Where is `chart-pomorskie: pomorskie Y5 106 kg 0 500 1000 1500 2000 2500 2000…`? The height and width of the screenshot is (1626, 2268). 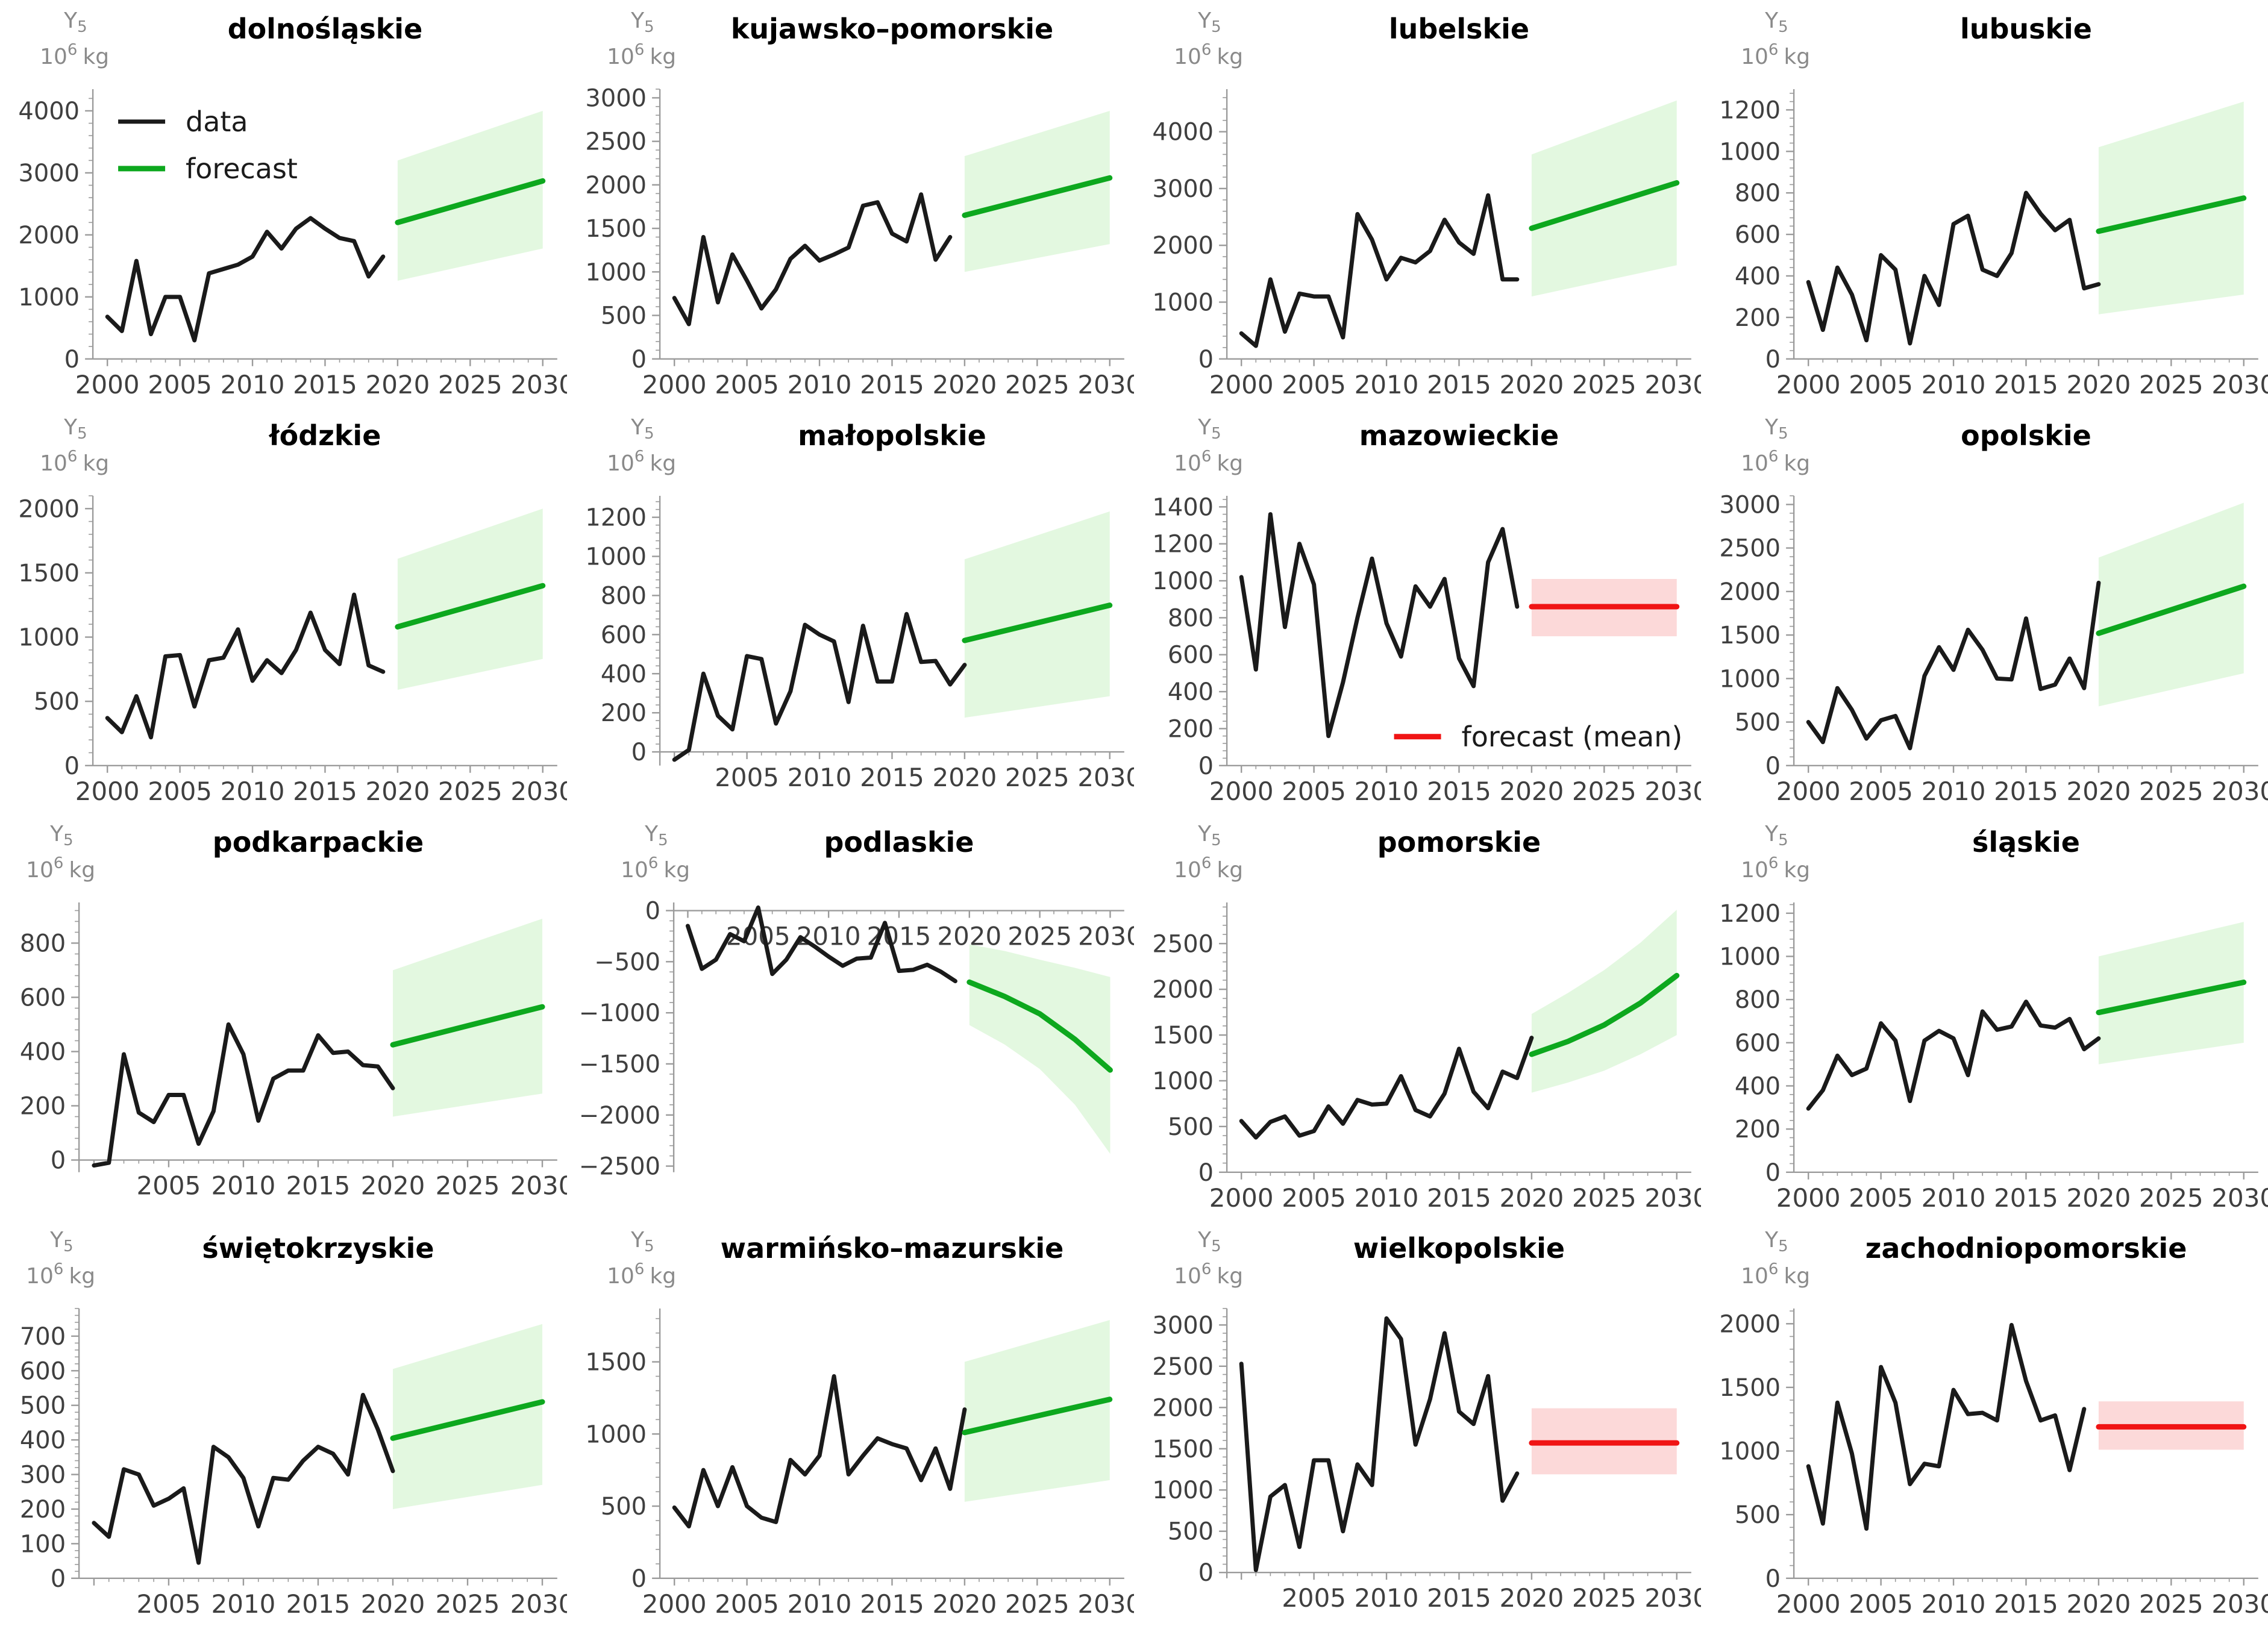
chart-pomorskie: pomorskie Y5 106 kg 0 500 1000 1500 2000 2500 2000… is located at coordinates (1426, 1017).